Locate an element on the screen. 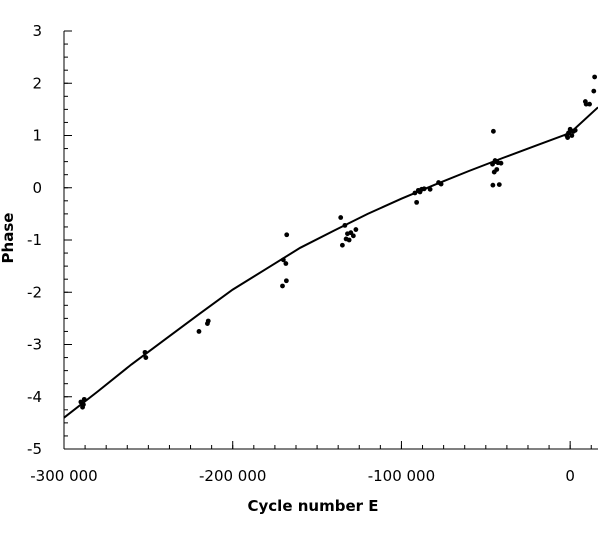  y-tick-label: -1 is located at coordinates (34, 240).